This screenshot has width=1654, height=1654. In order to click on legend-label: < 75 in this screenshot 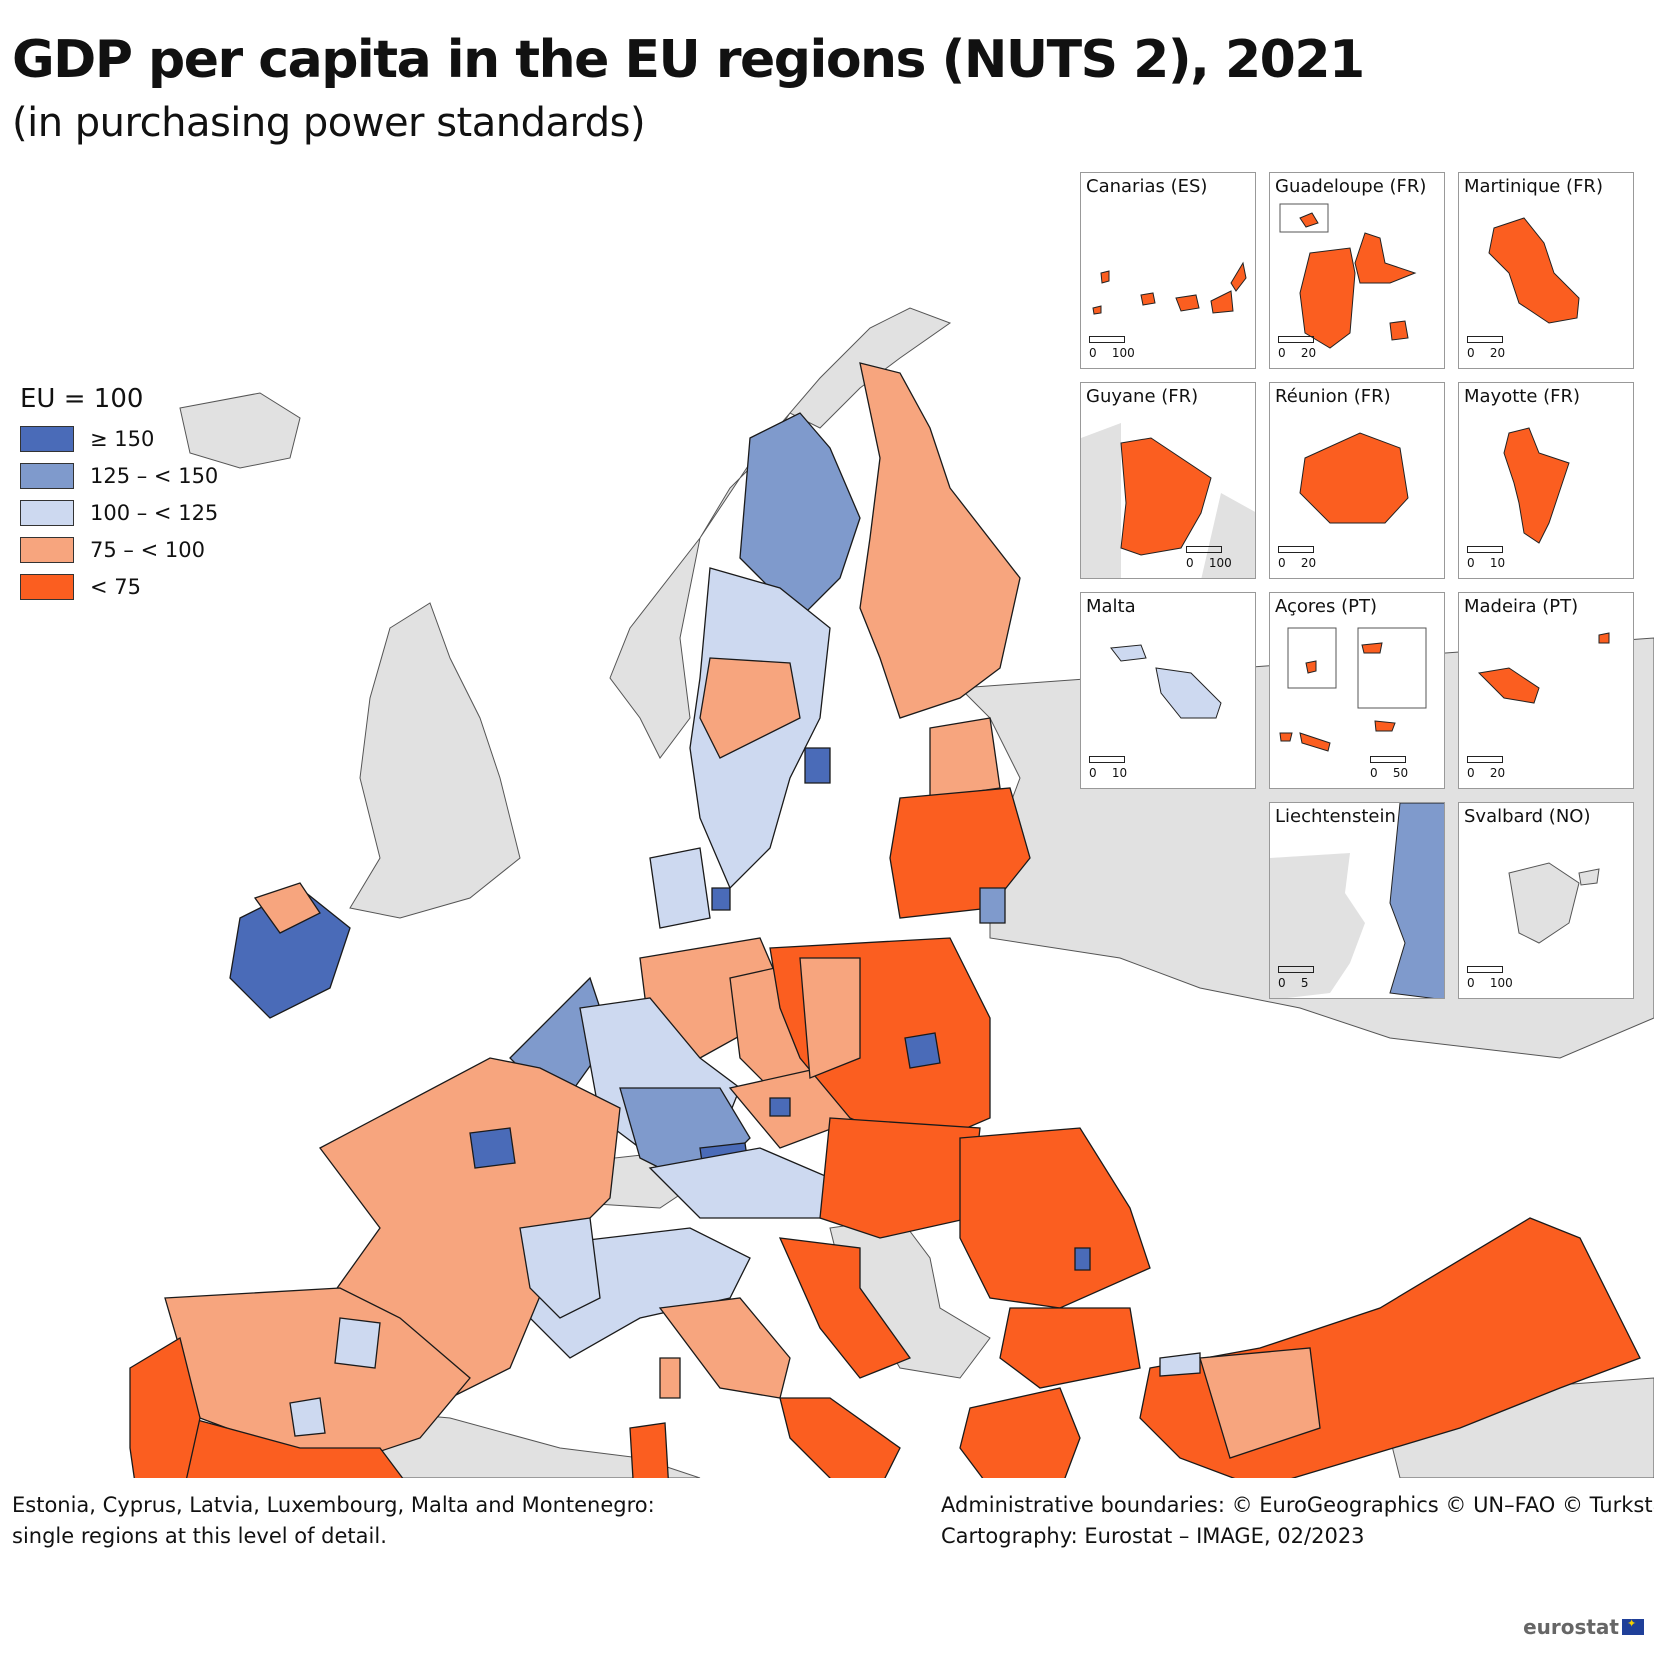, I will do `click(115, 586)`.